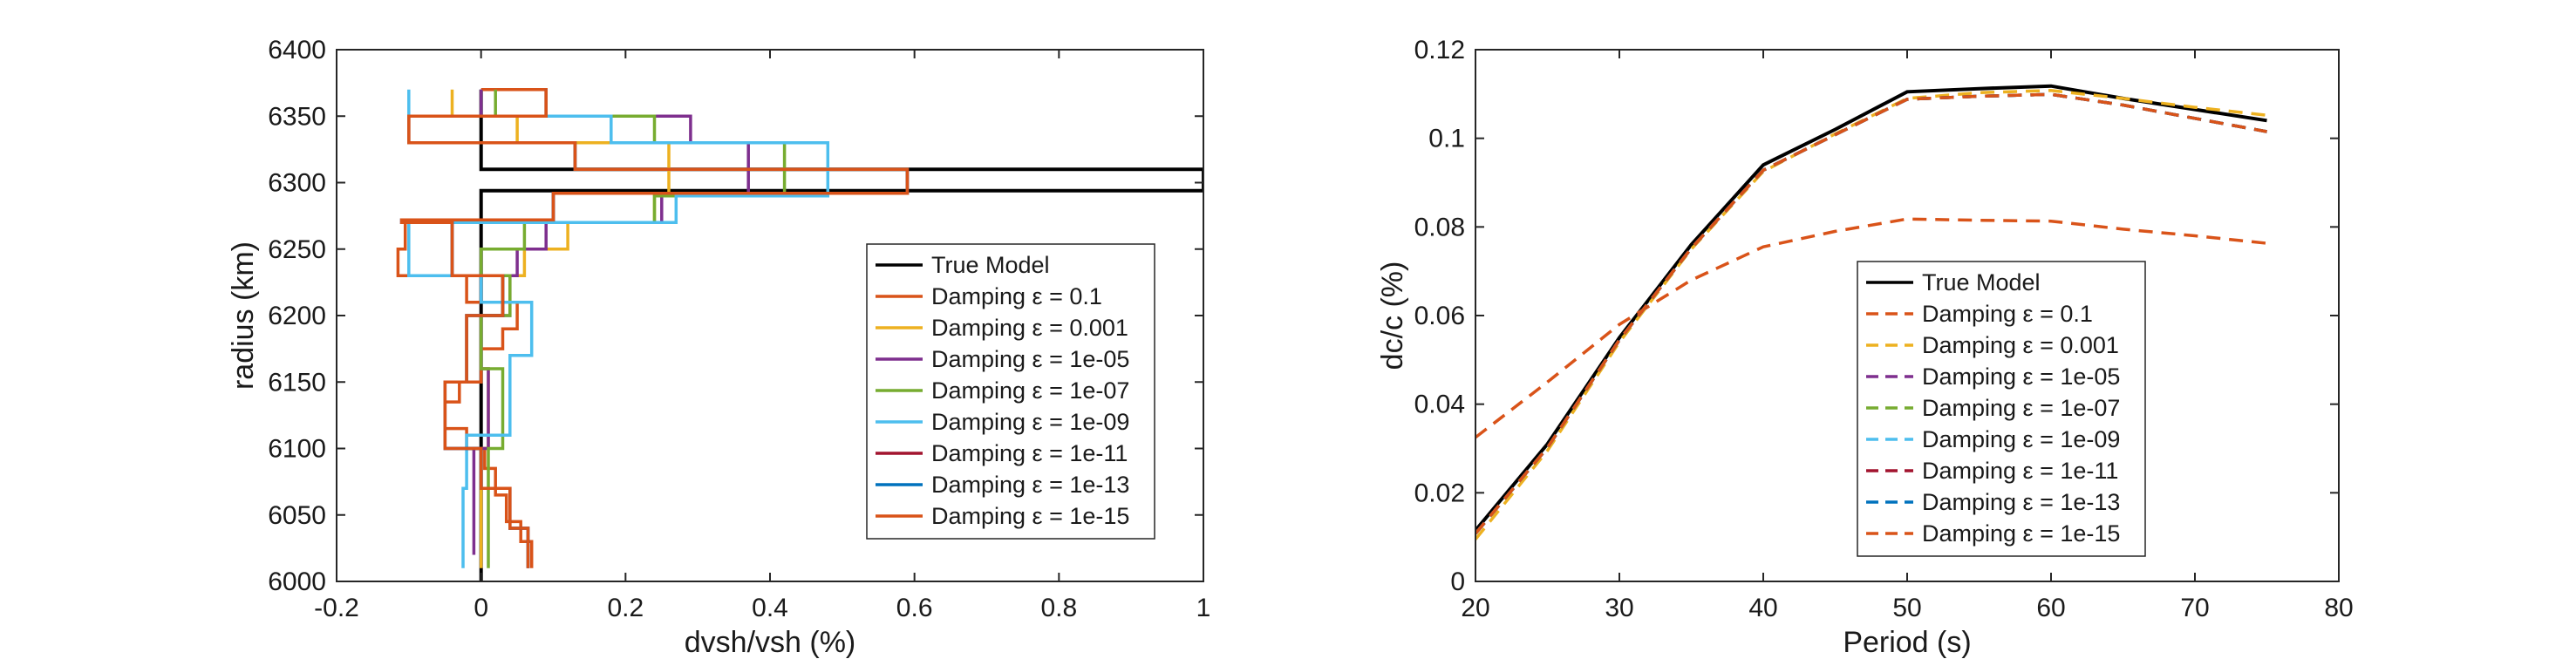 The width and height of the screenshot is (2576, 659). I want to click on right-legend-label: Damping ε = 1e-05, so click(2021, 377).